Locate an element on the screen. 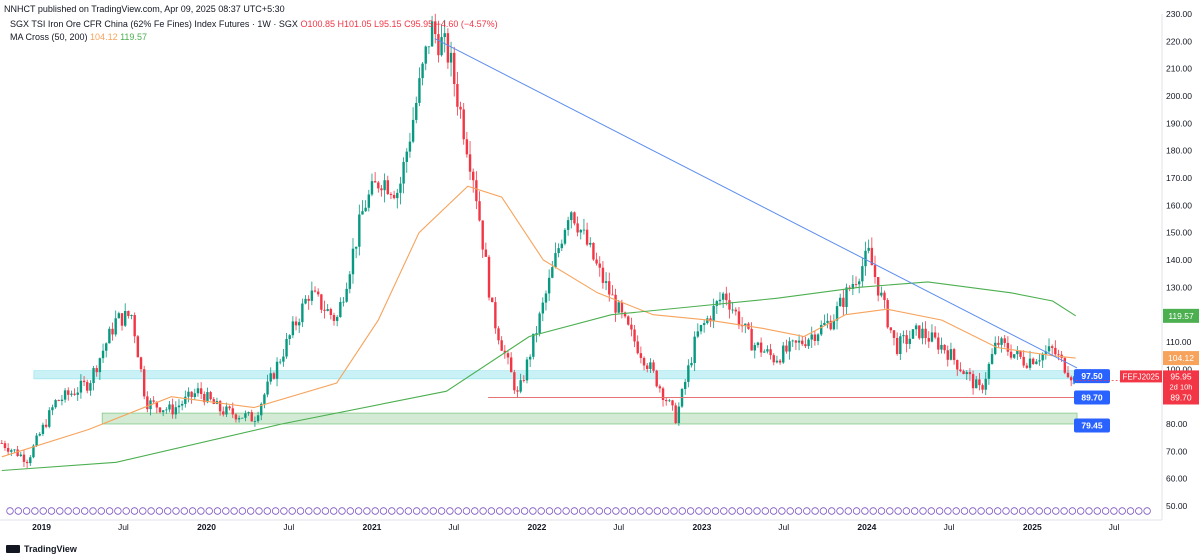 This screenshot has width=1200, height=560. indicator-legend: MA Cross (50, 200) 104.12 119.57 is located at coordinates (78, 37).